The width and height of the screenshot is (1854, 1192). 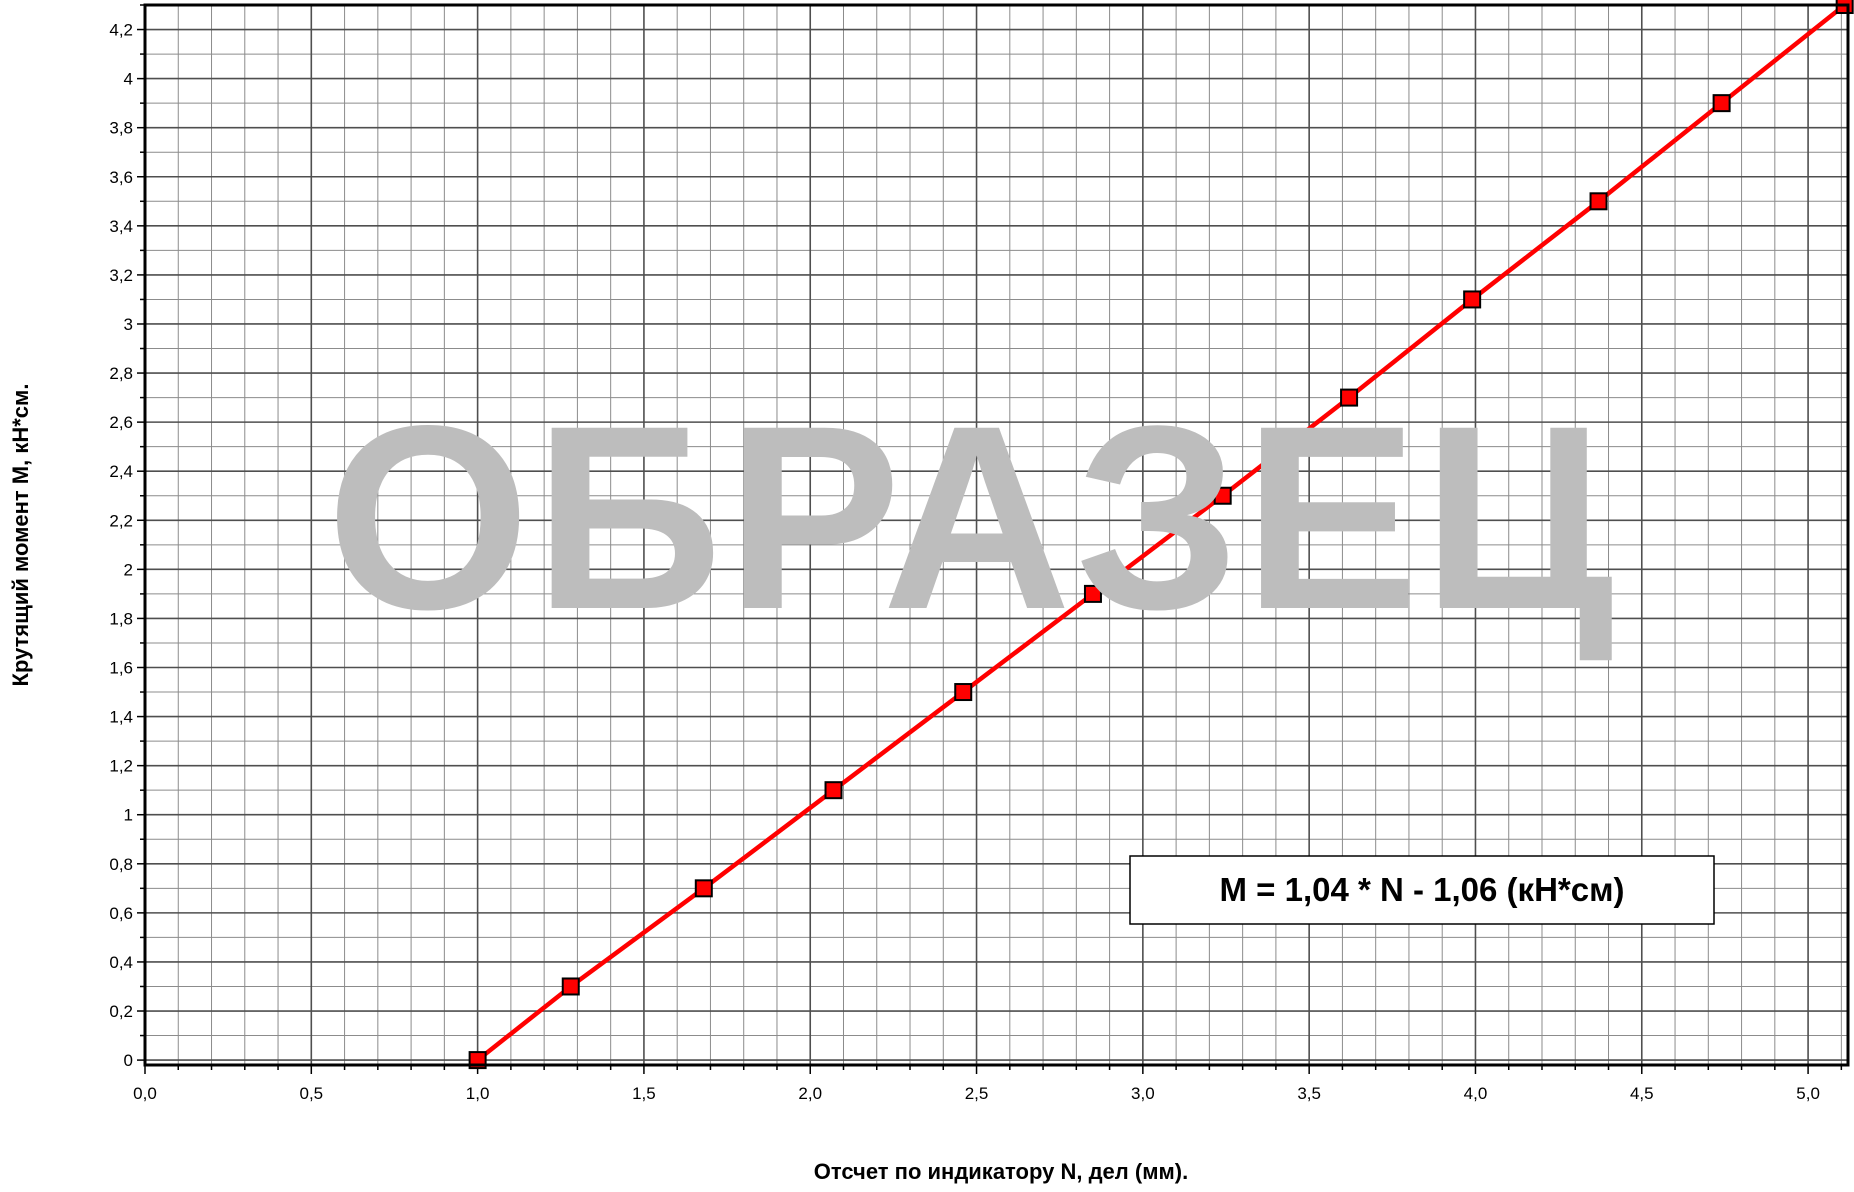 What do you see at coordinates (121, 226) in the screenshot?
I see `y-tick-label: 3,4` at bounding box center [121, 226].